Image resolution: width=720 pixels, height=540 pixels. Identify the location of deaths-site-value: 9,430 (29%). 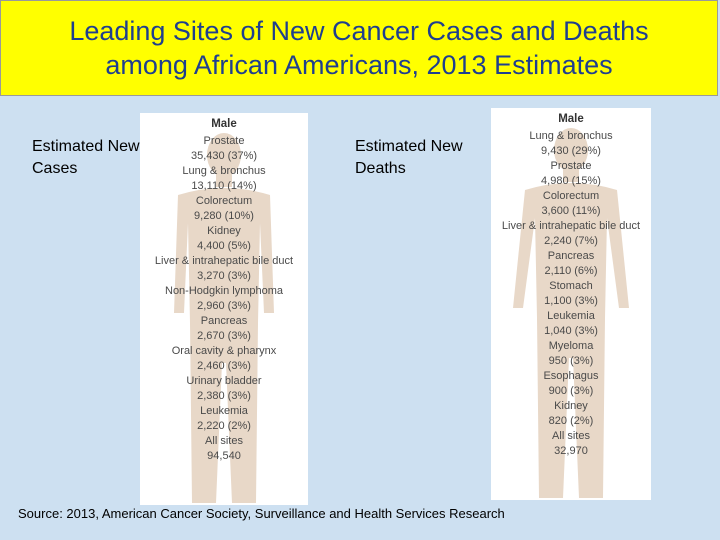
(571, 151).